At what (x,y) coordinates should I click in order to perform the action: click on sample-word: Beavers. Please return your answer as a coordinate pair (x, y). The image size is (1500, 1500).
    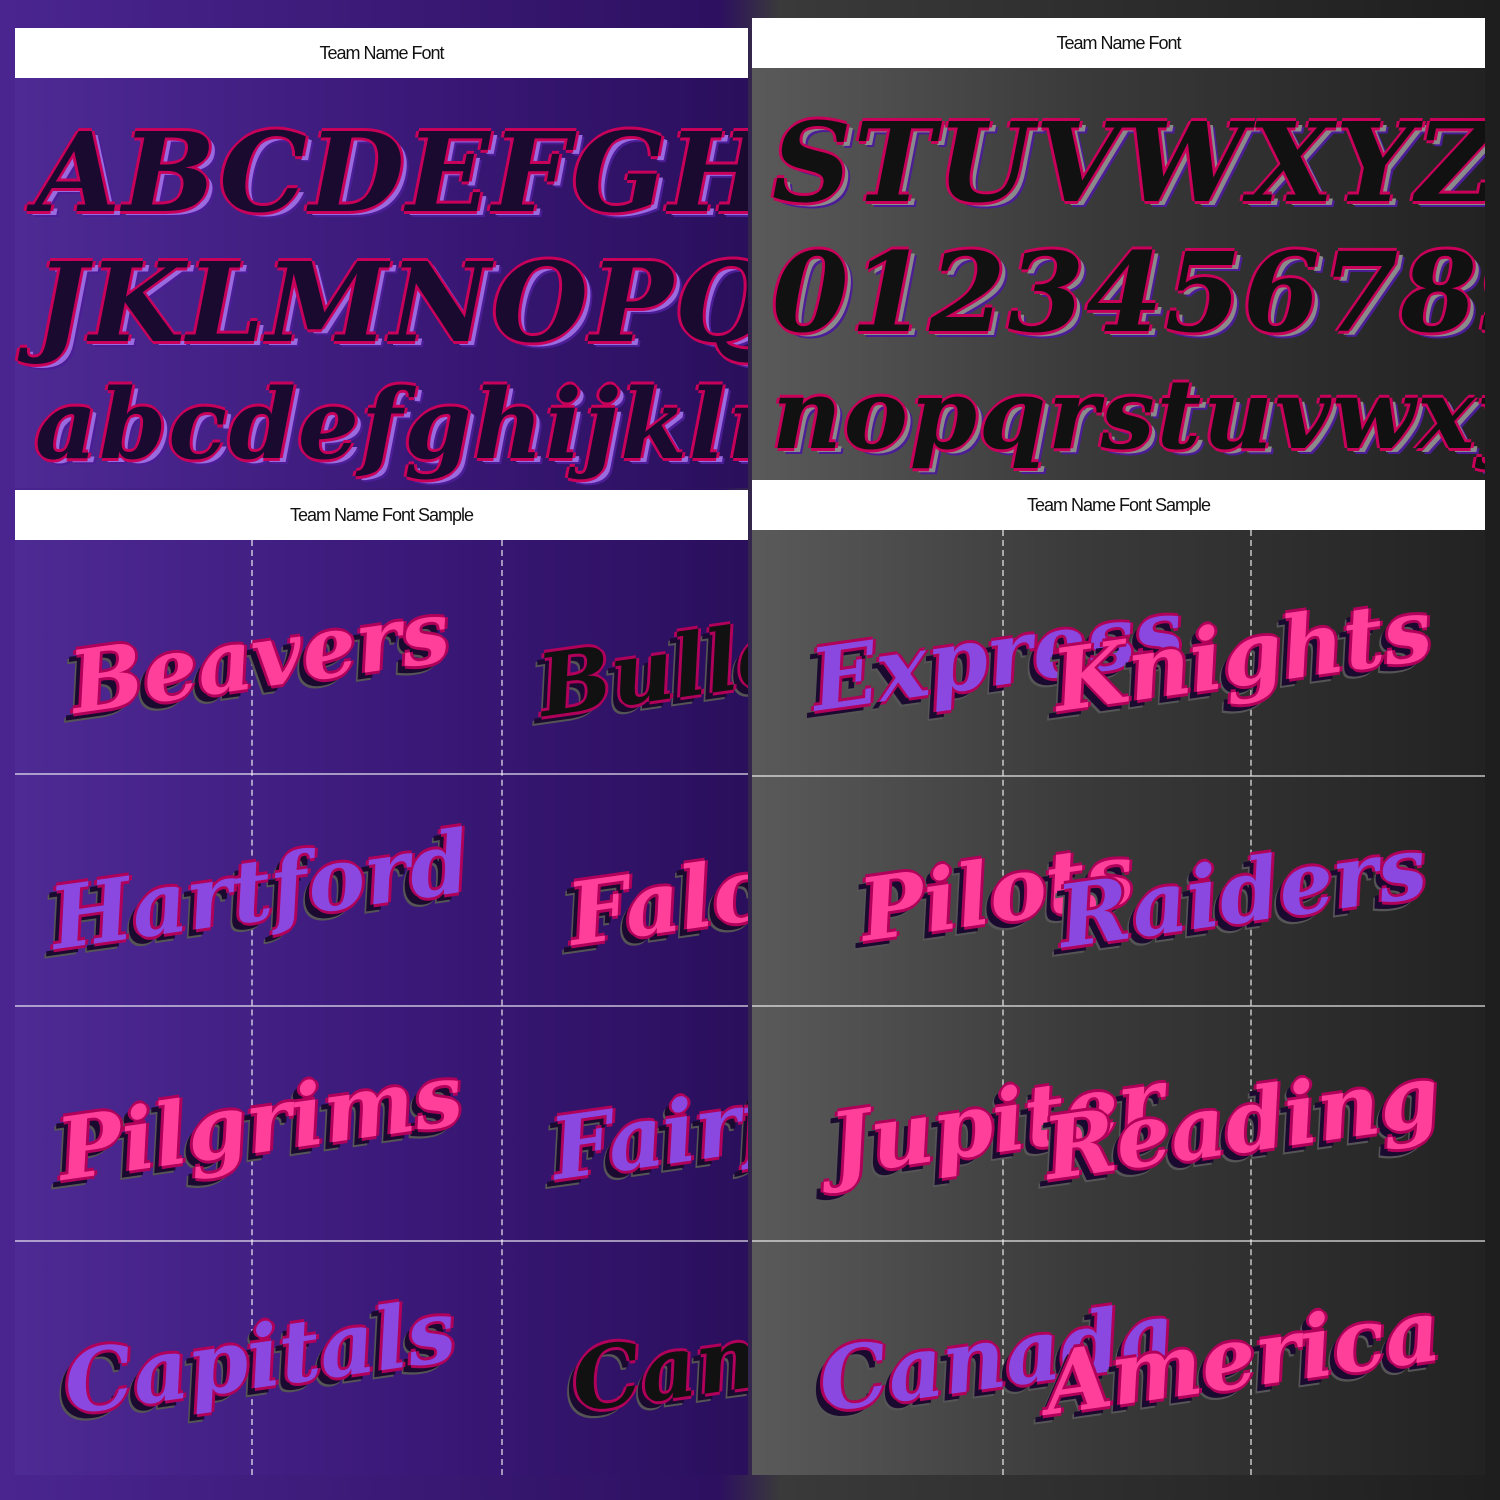
    Looking at the image, I should click on (260, 657).